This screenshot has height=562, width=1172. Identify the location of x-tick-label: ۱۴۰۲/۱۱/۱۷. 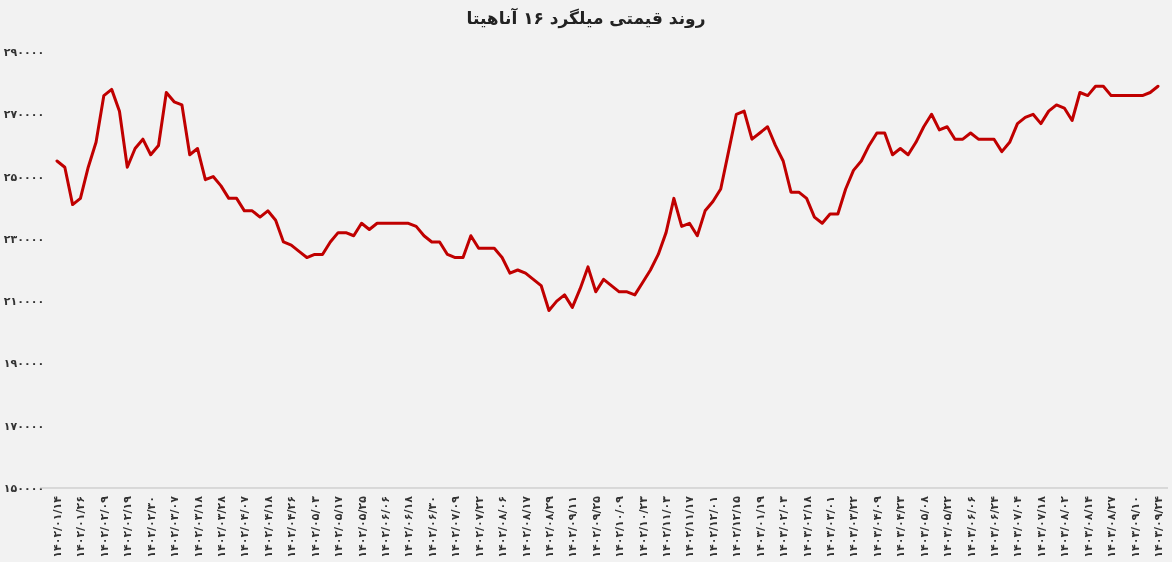
(690, 526).